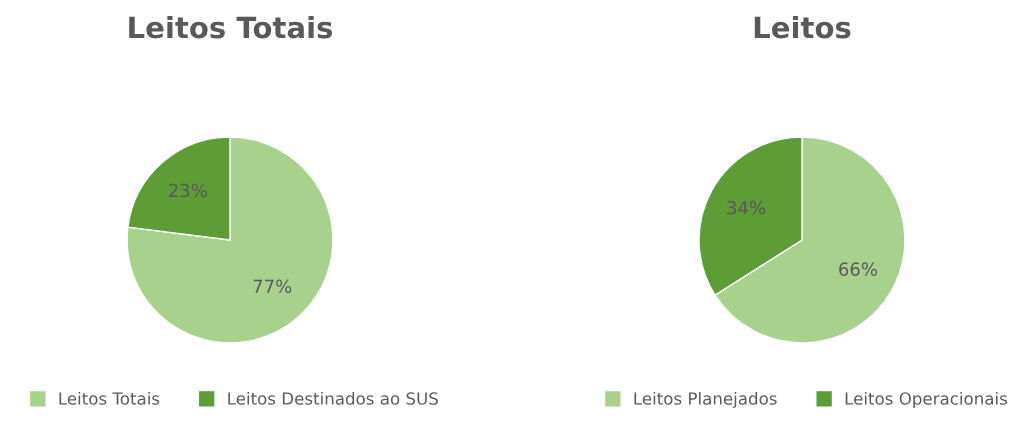 This screenshot has width=1028, height=422. Describe the element at coordinates (926, 400) in the screenshot. I see `legend-label: Leitos Operacionais` at that location.